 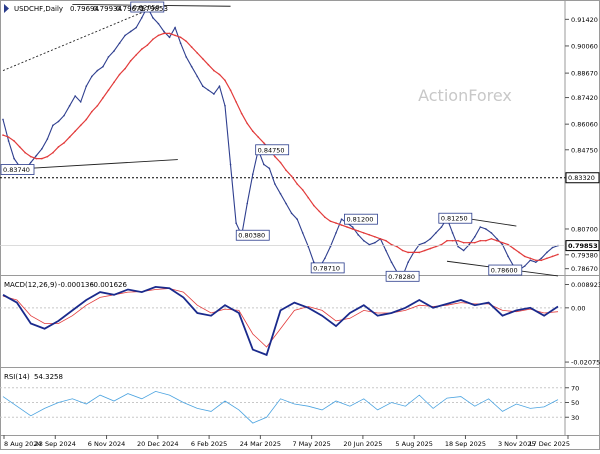 I want to click on price-tick-label: 0.80700, so click(x=584, y=229).